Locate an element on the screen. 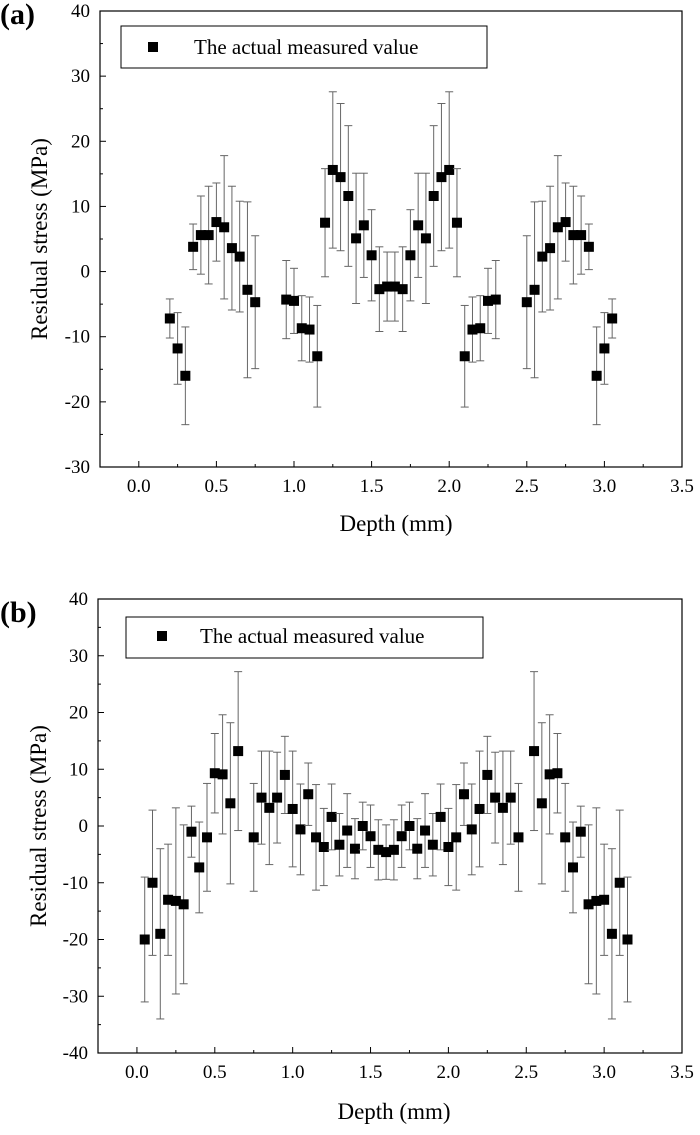 This screenshot has height=1135, width=700. x-tick-label-a: 0.5 is located at coordinates (217, 486).